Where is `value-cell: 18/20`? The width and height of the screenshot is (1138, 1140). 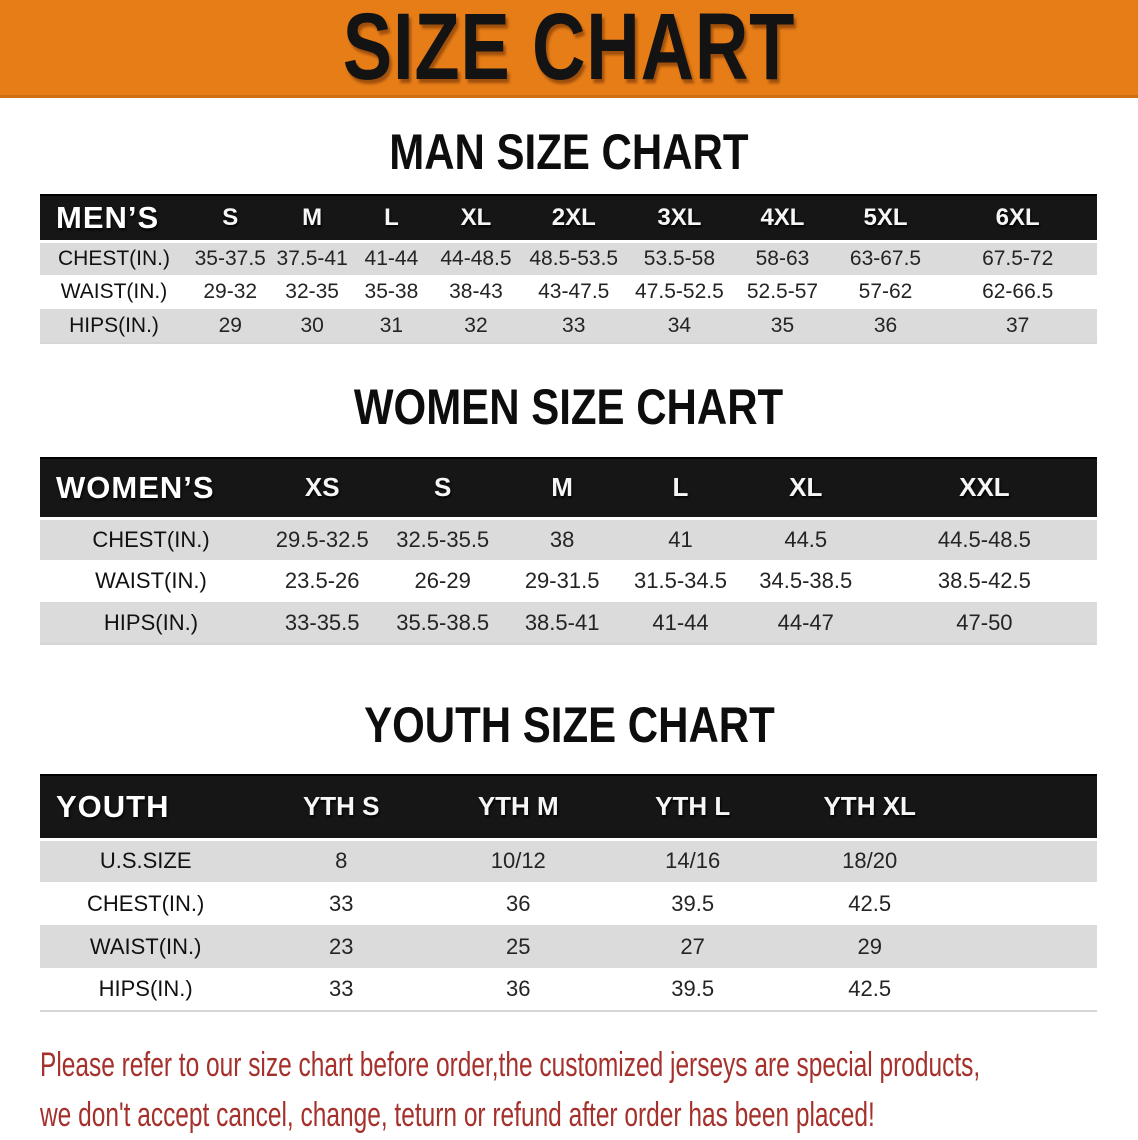 value-cell: 18/20 is located at coordinates (869, 859).